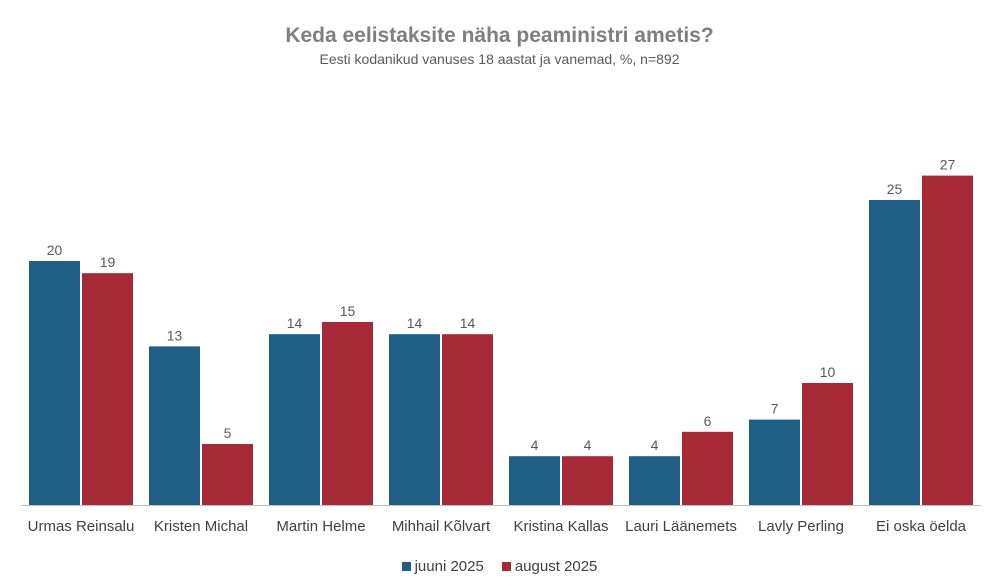  I want to click on category-label-2: Martin Helme, so click(320, 526).